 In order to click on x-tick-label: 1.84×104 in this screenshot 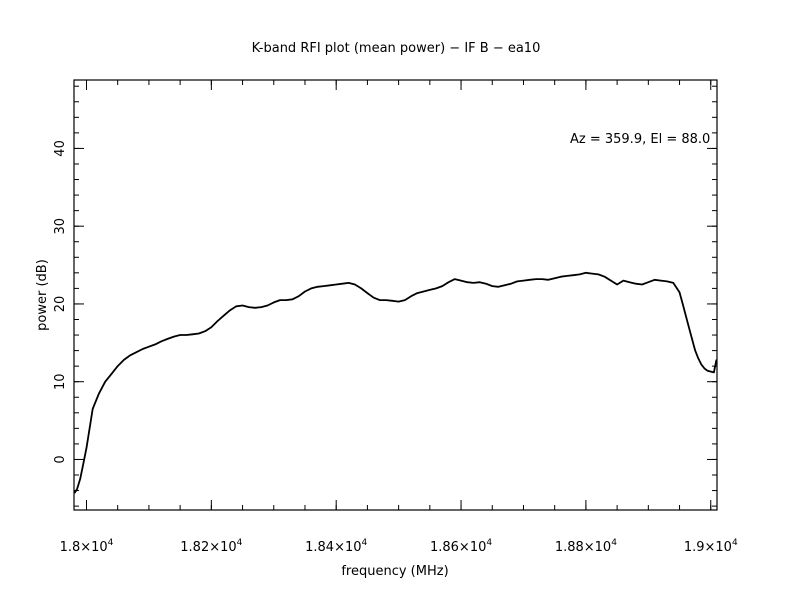, I will do `click(336, 546)`.